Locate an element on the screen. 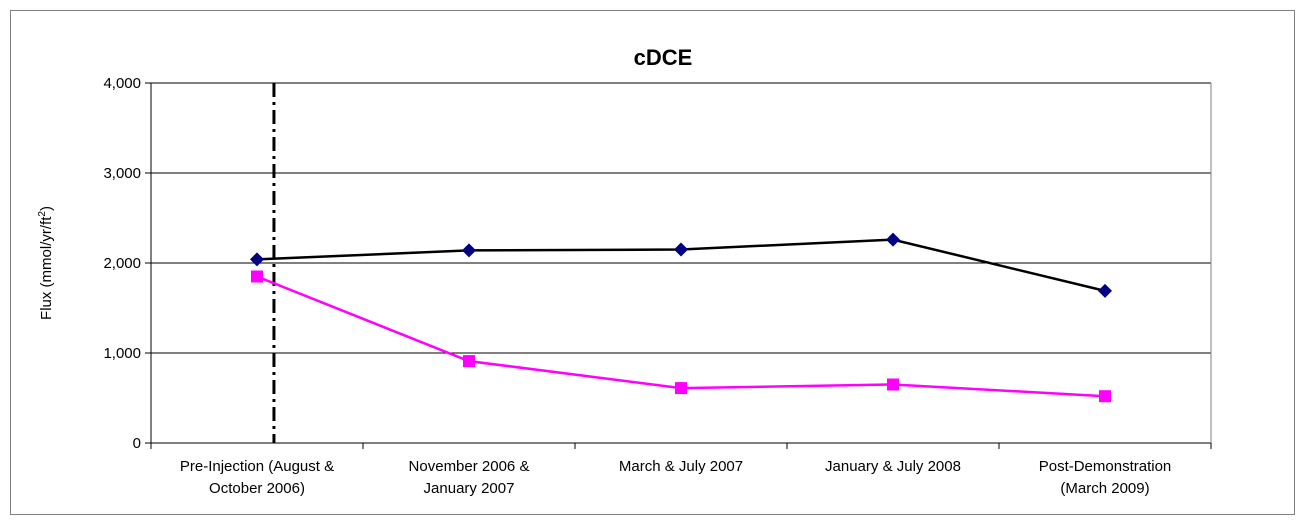 The width and height of the screenshot is (1307, 525). x-tick-label-2: March & July 2007 is located at coordinates (681, 466).